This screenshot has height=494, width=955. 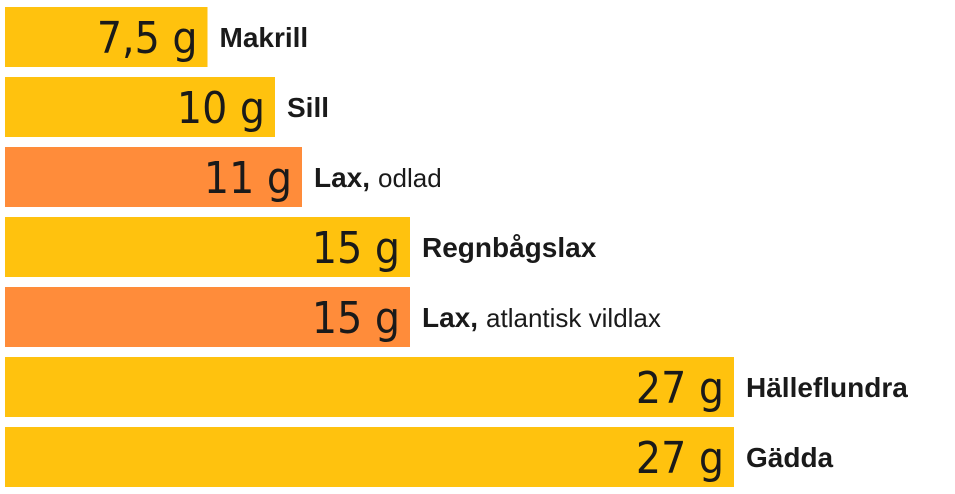 I want to click on bar-category-detail: odlad, so click(x=410, y=178).